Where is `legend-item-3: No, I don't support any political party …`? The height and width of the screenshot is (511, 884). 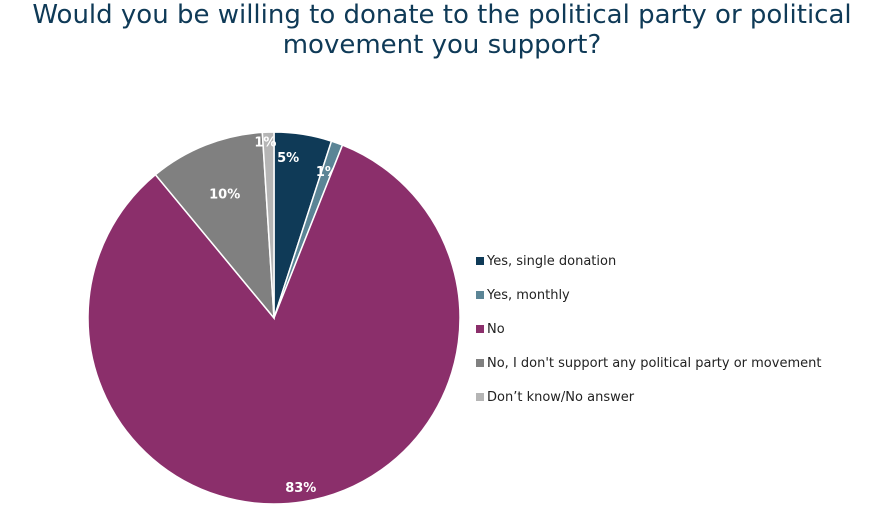 legend-item-3: No, I don't support any political party … is located at coordinates (648, 363).